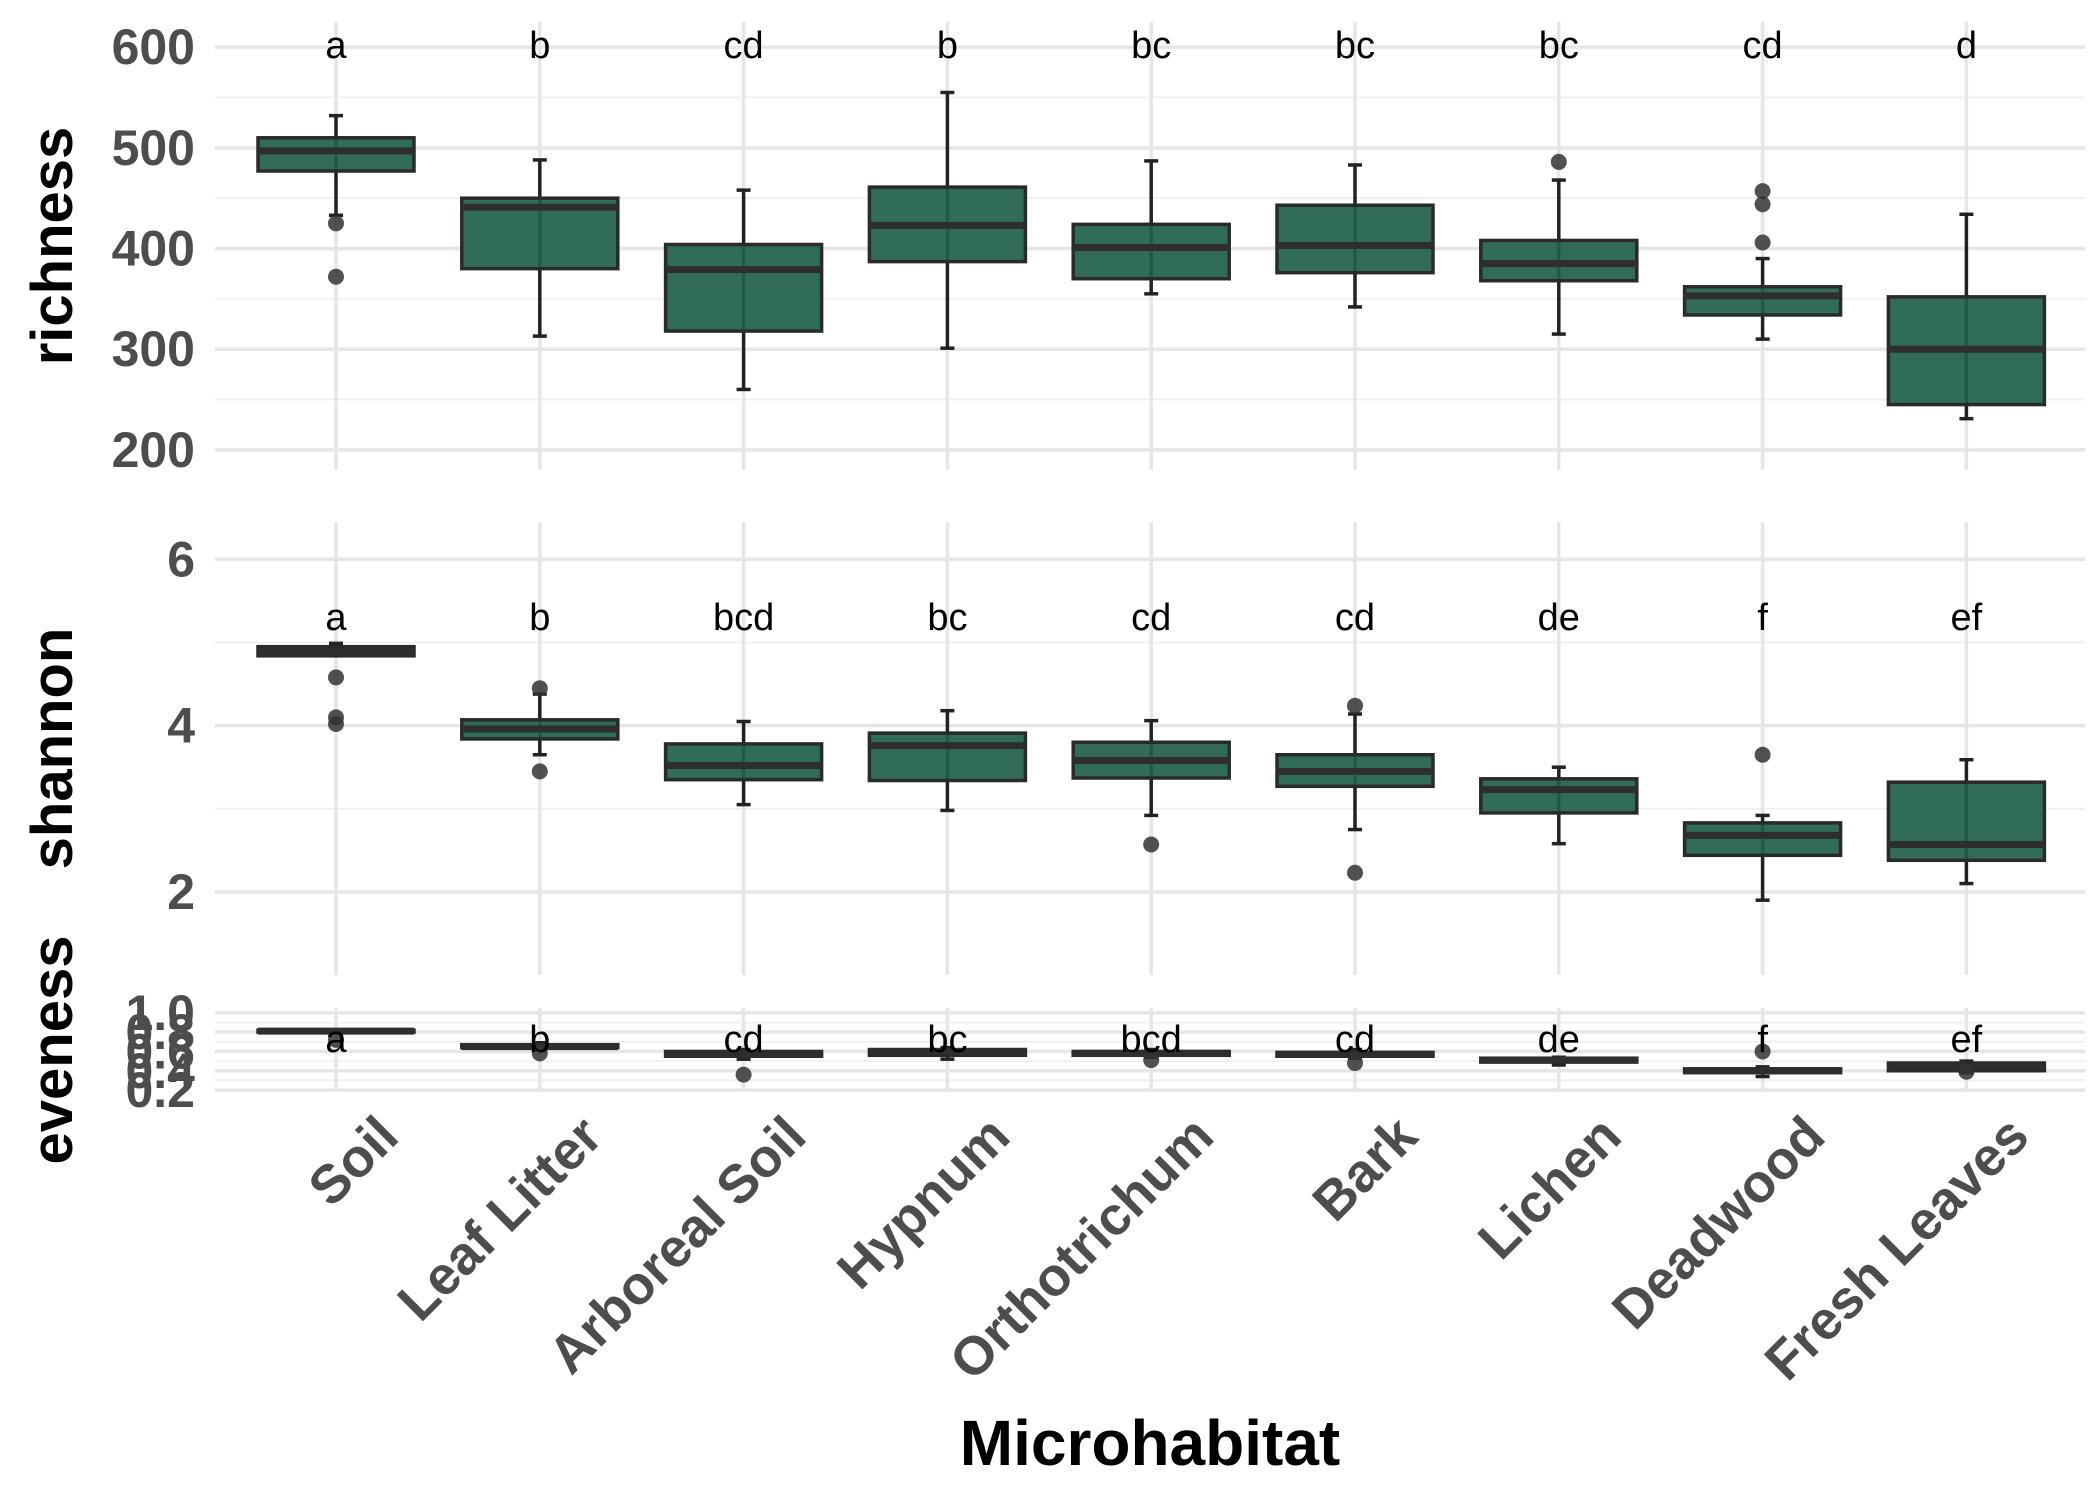 The height and width of the screenshot is (1500, 2100). What do you see at coordinates (1365, 1169) in the screenshot?
I see `x-tick-label: Bark` at bounding box center [1365, 1169].